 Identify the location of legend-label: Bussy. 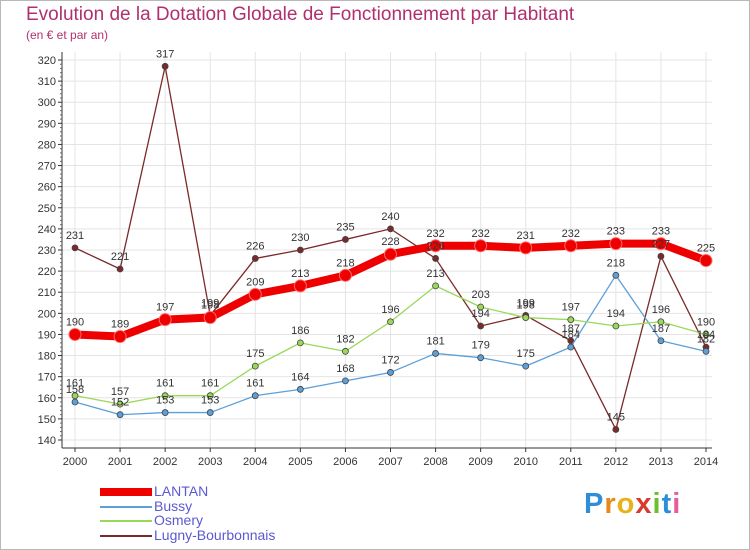
(173, 505).